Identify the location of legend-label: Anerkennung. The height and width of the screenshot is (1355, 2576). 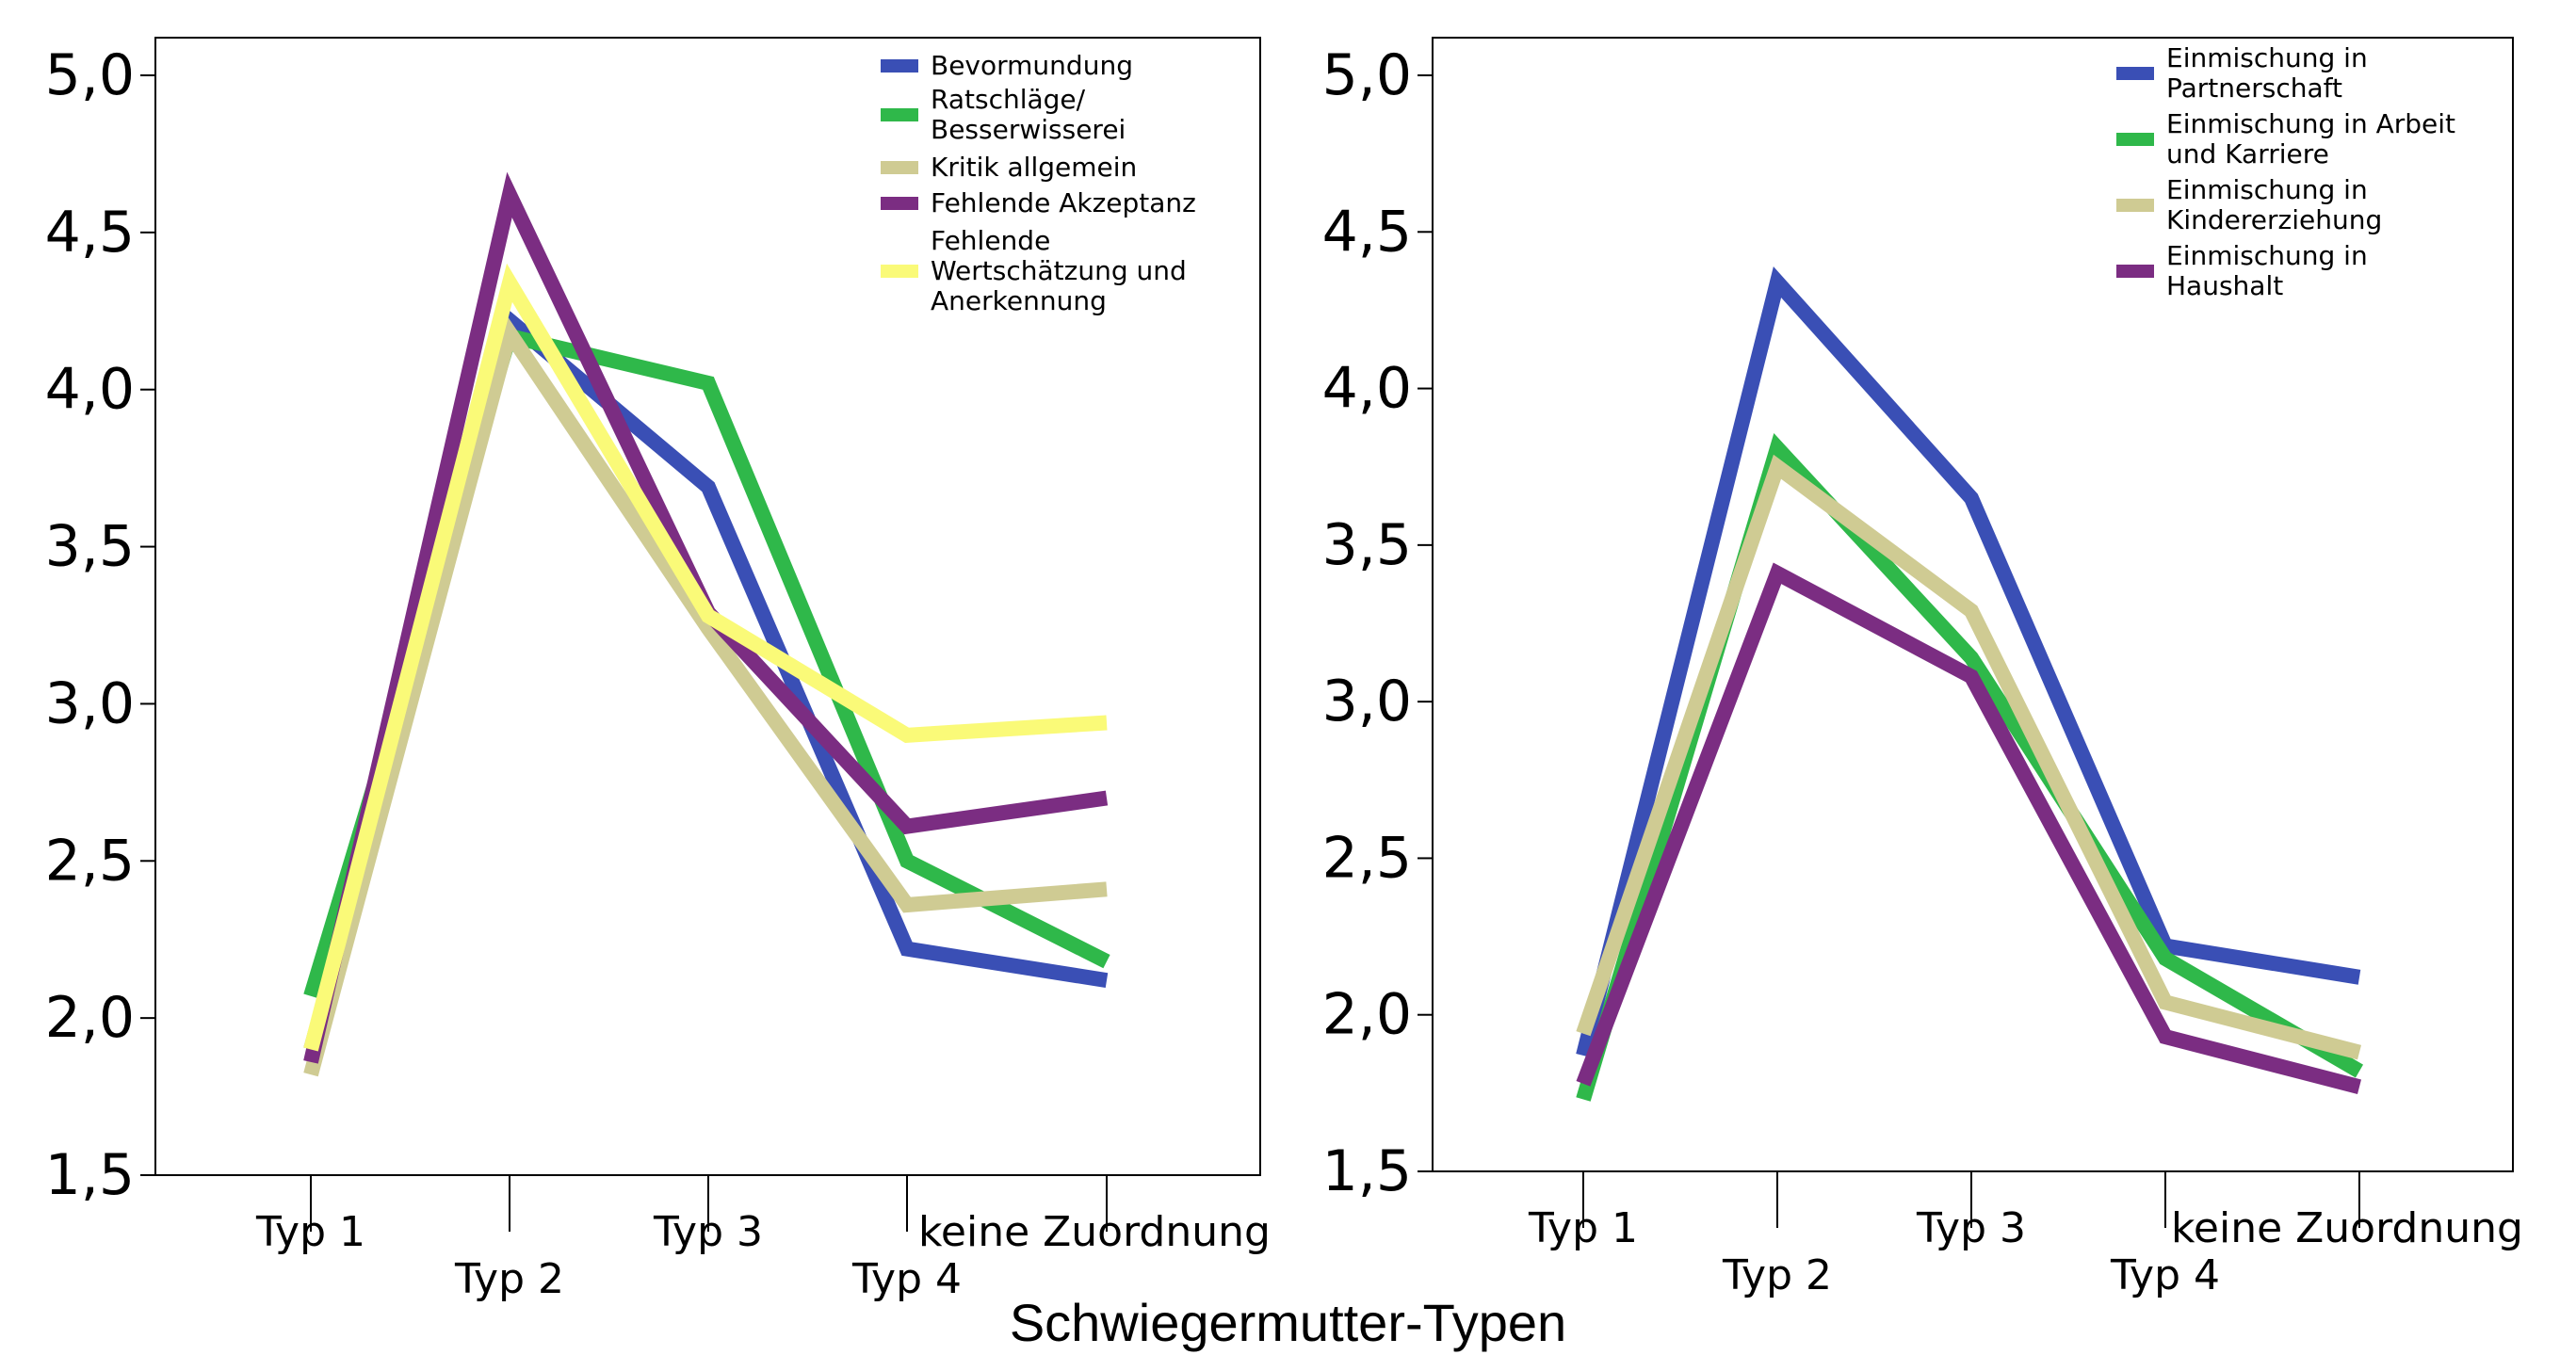
(1019, 300).